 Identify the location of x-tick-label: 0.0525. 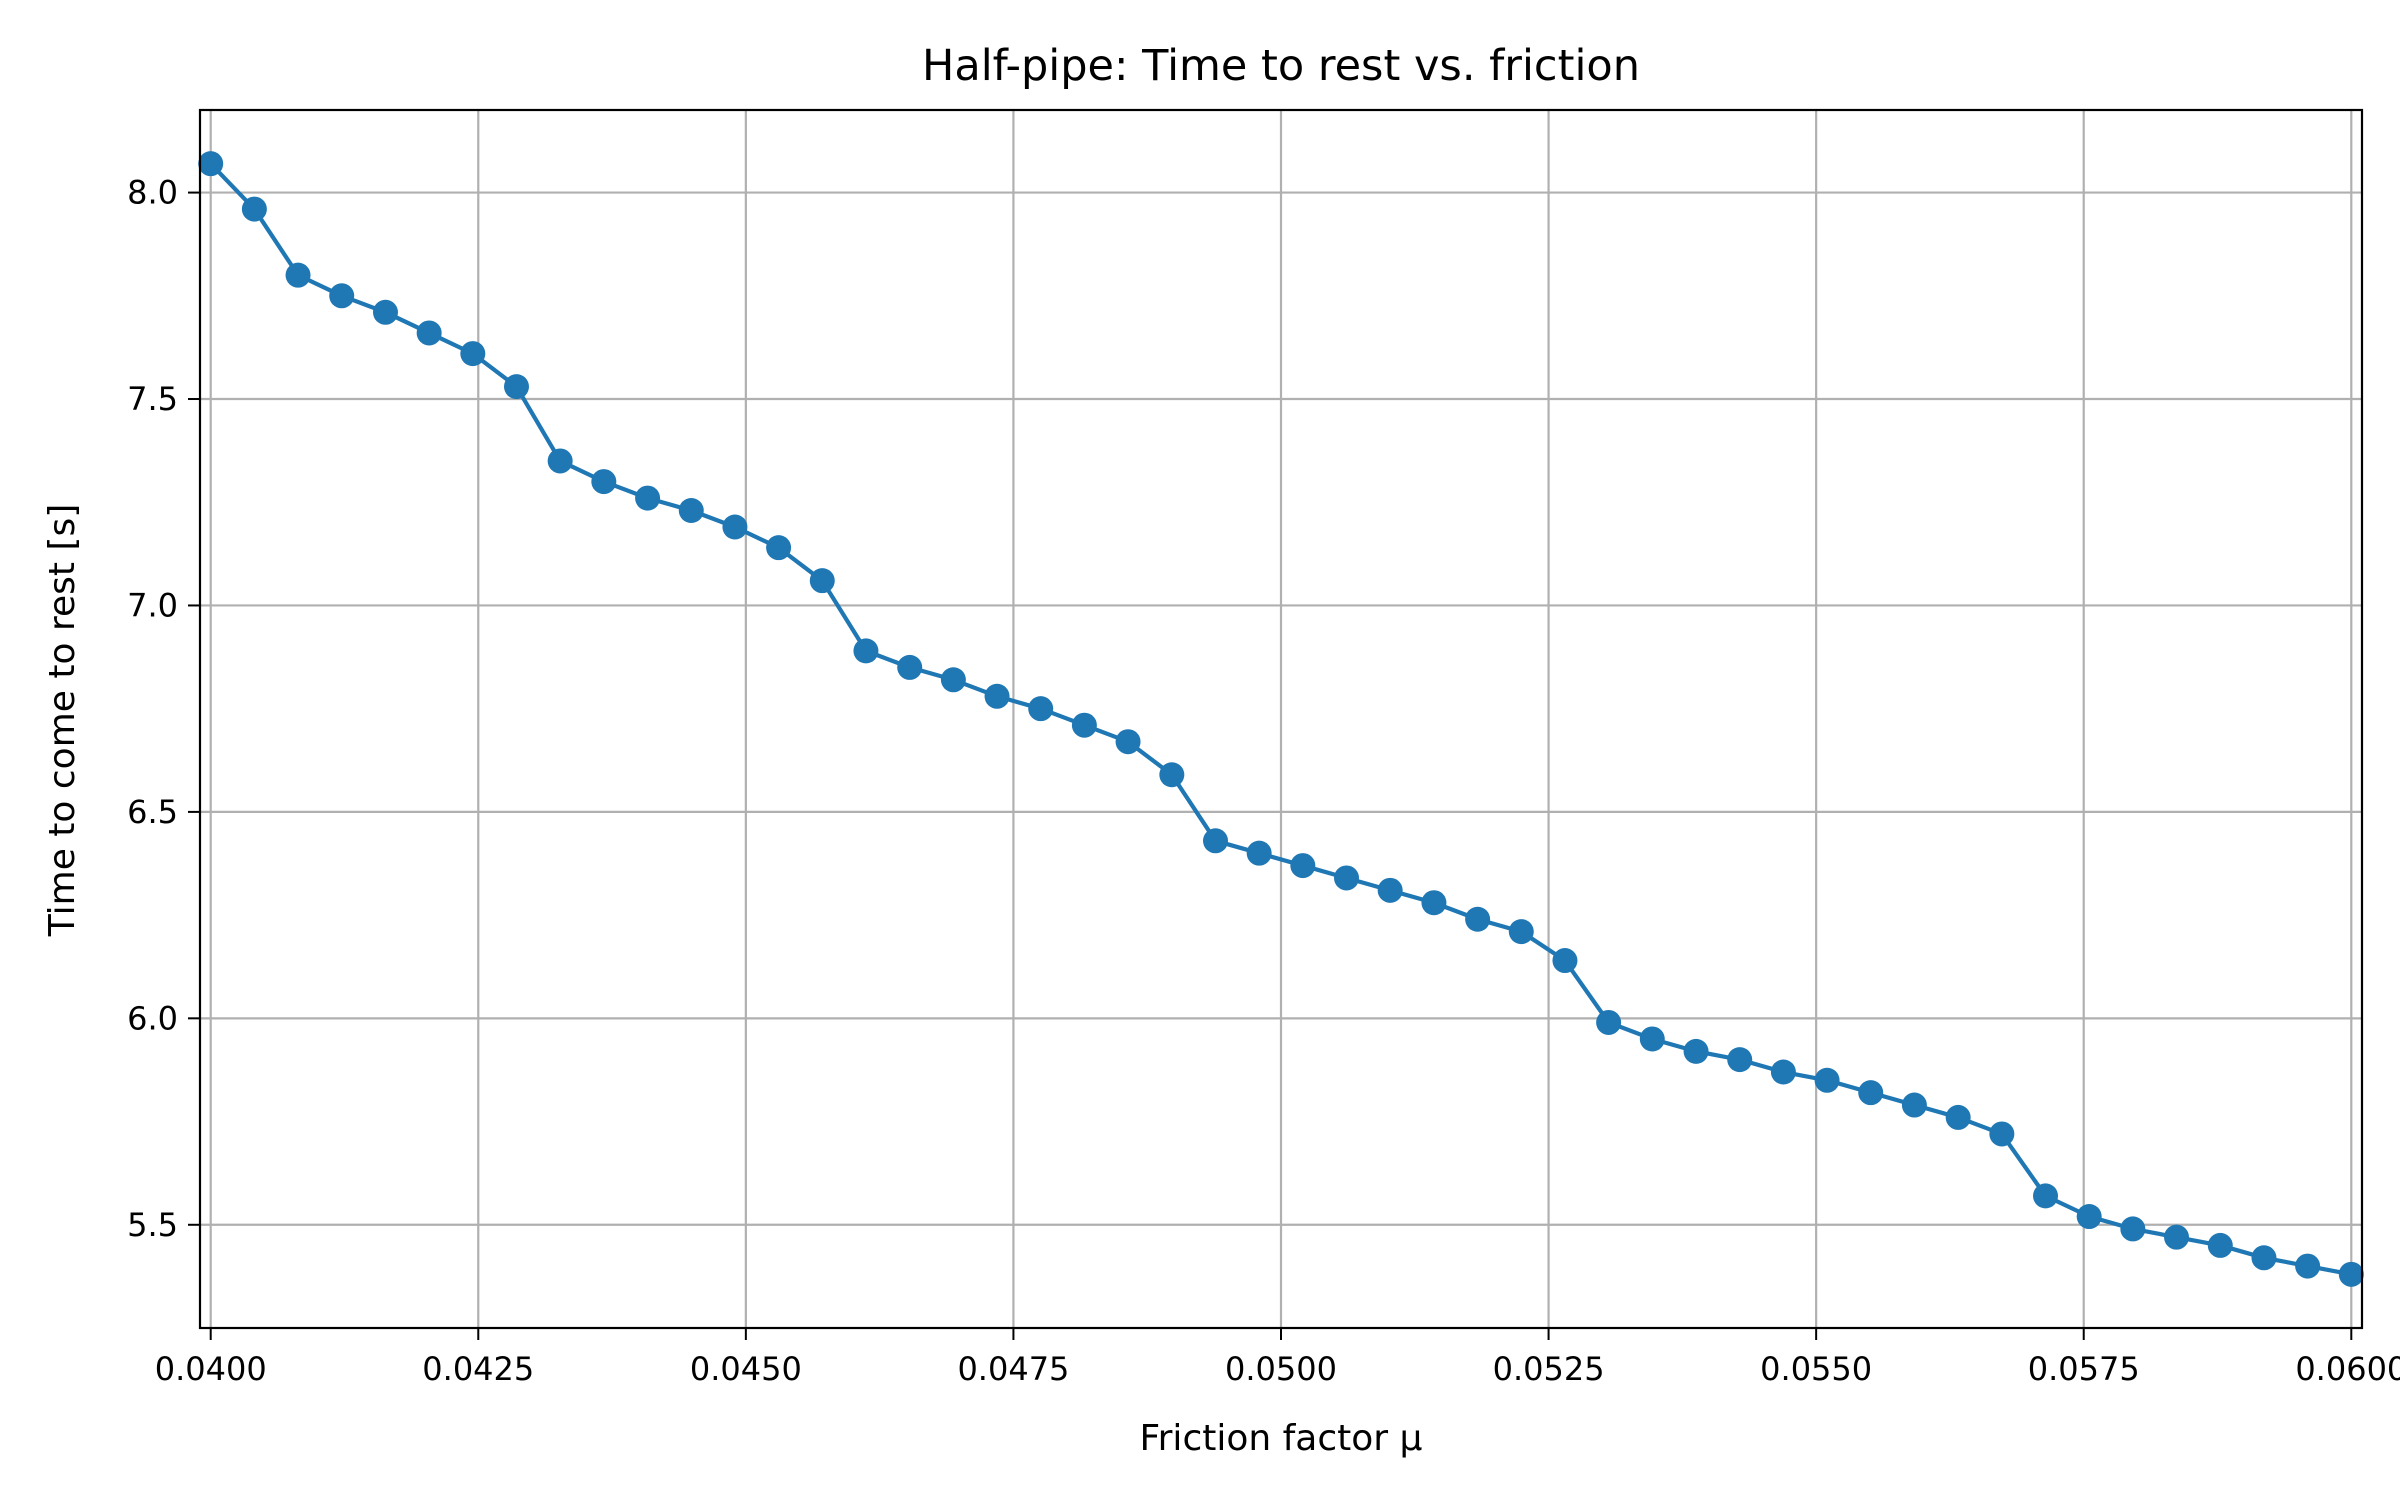
(1549, 1369).